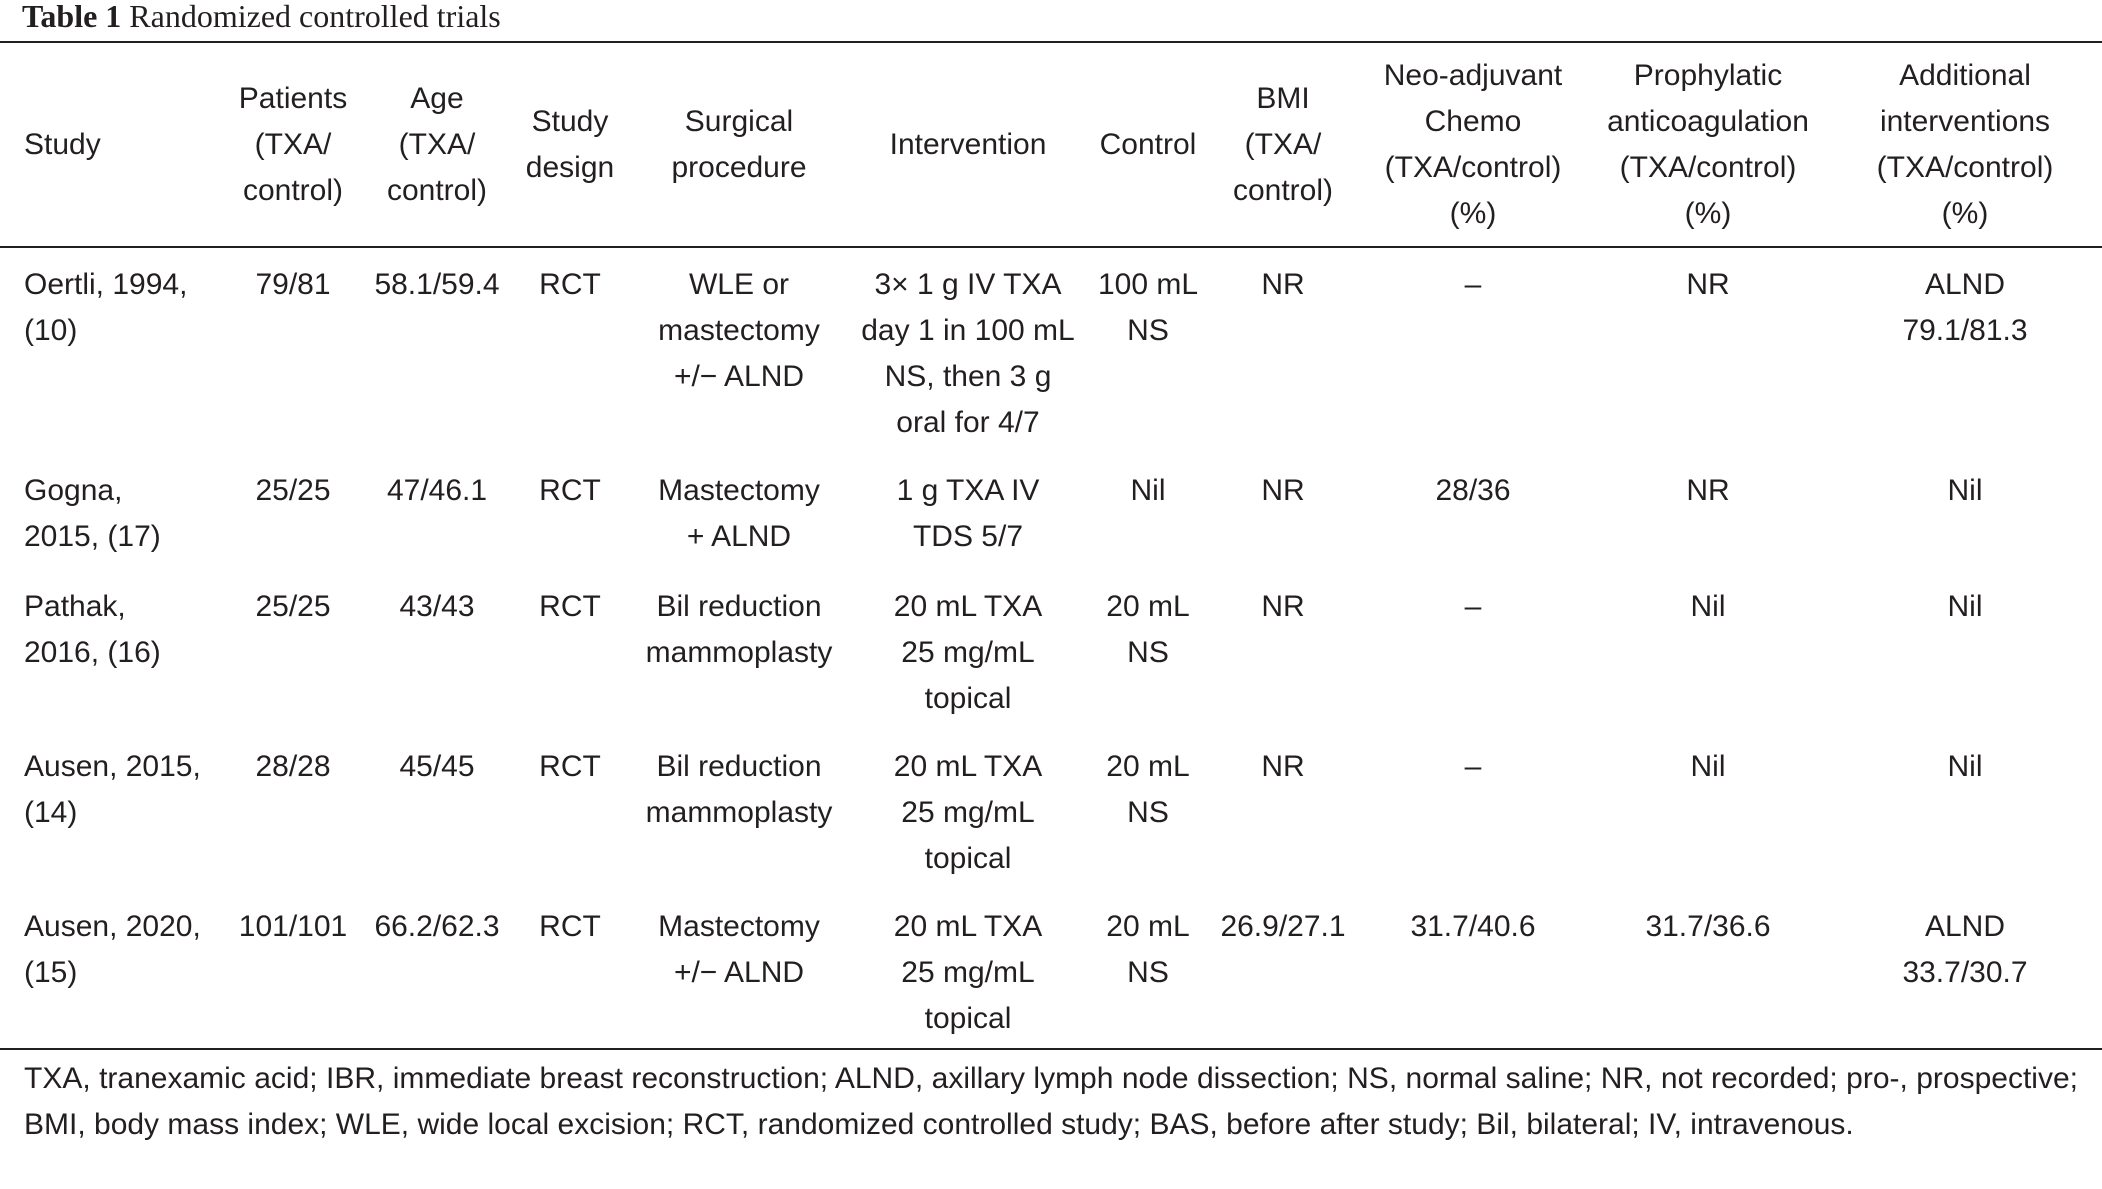 The image size is (2102, 1189). What do you see at coordinates (437, 926) in the screenshot?
I see `cell-age: 66.2/62.3` at bounding box center [437, 926].